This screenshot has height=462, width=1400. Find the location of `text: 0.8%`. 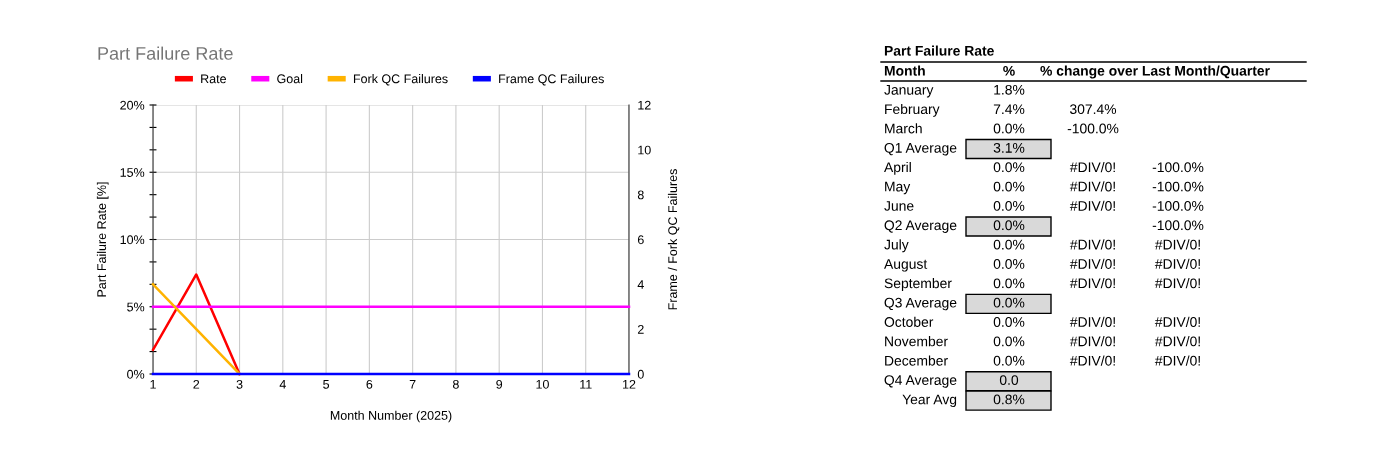

text: 0.8% is located at coordinates (1009, 399).